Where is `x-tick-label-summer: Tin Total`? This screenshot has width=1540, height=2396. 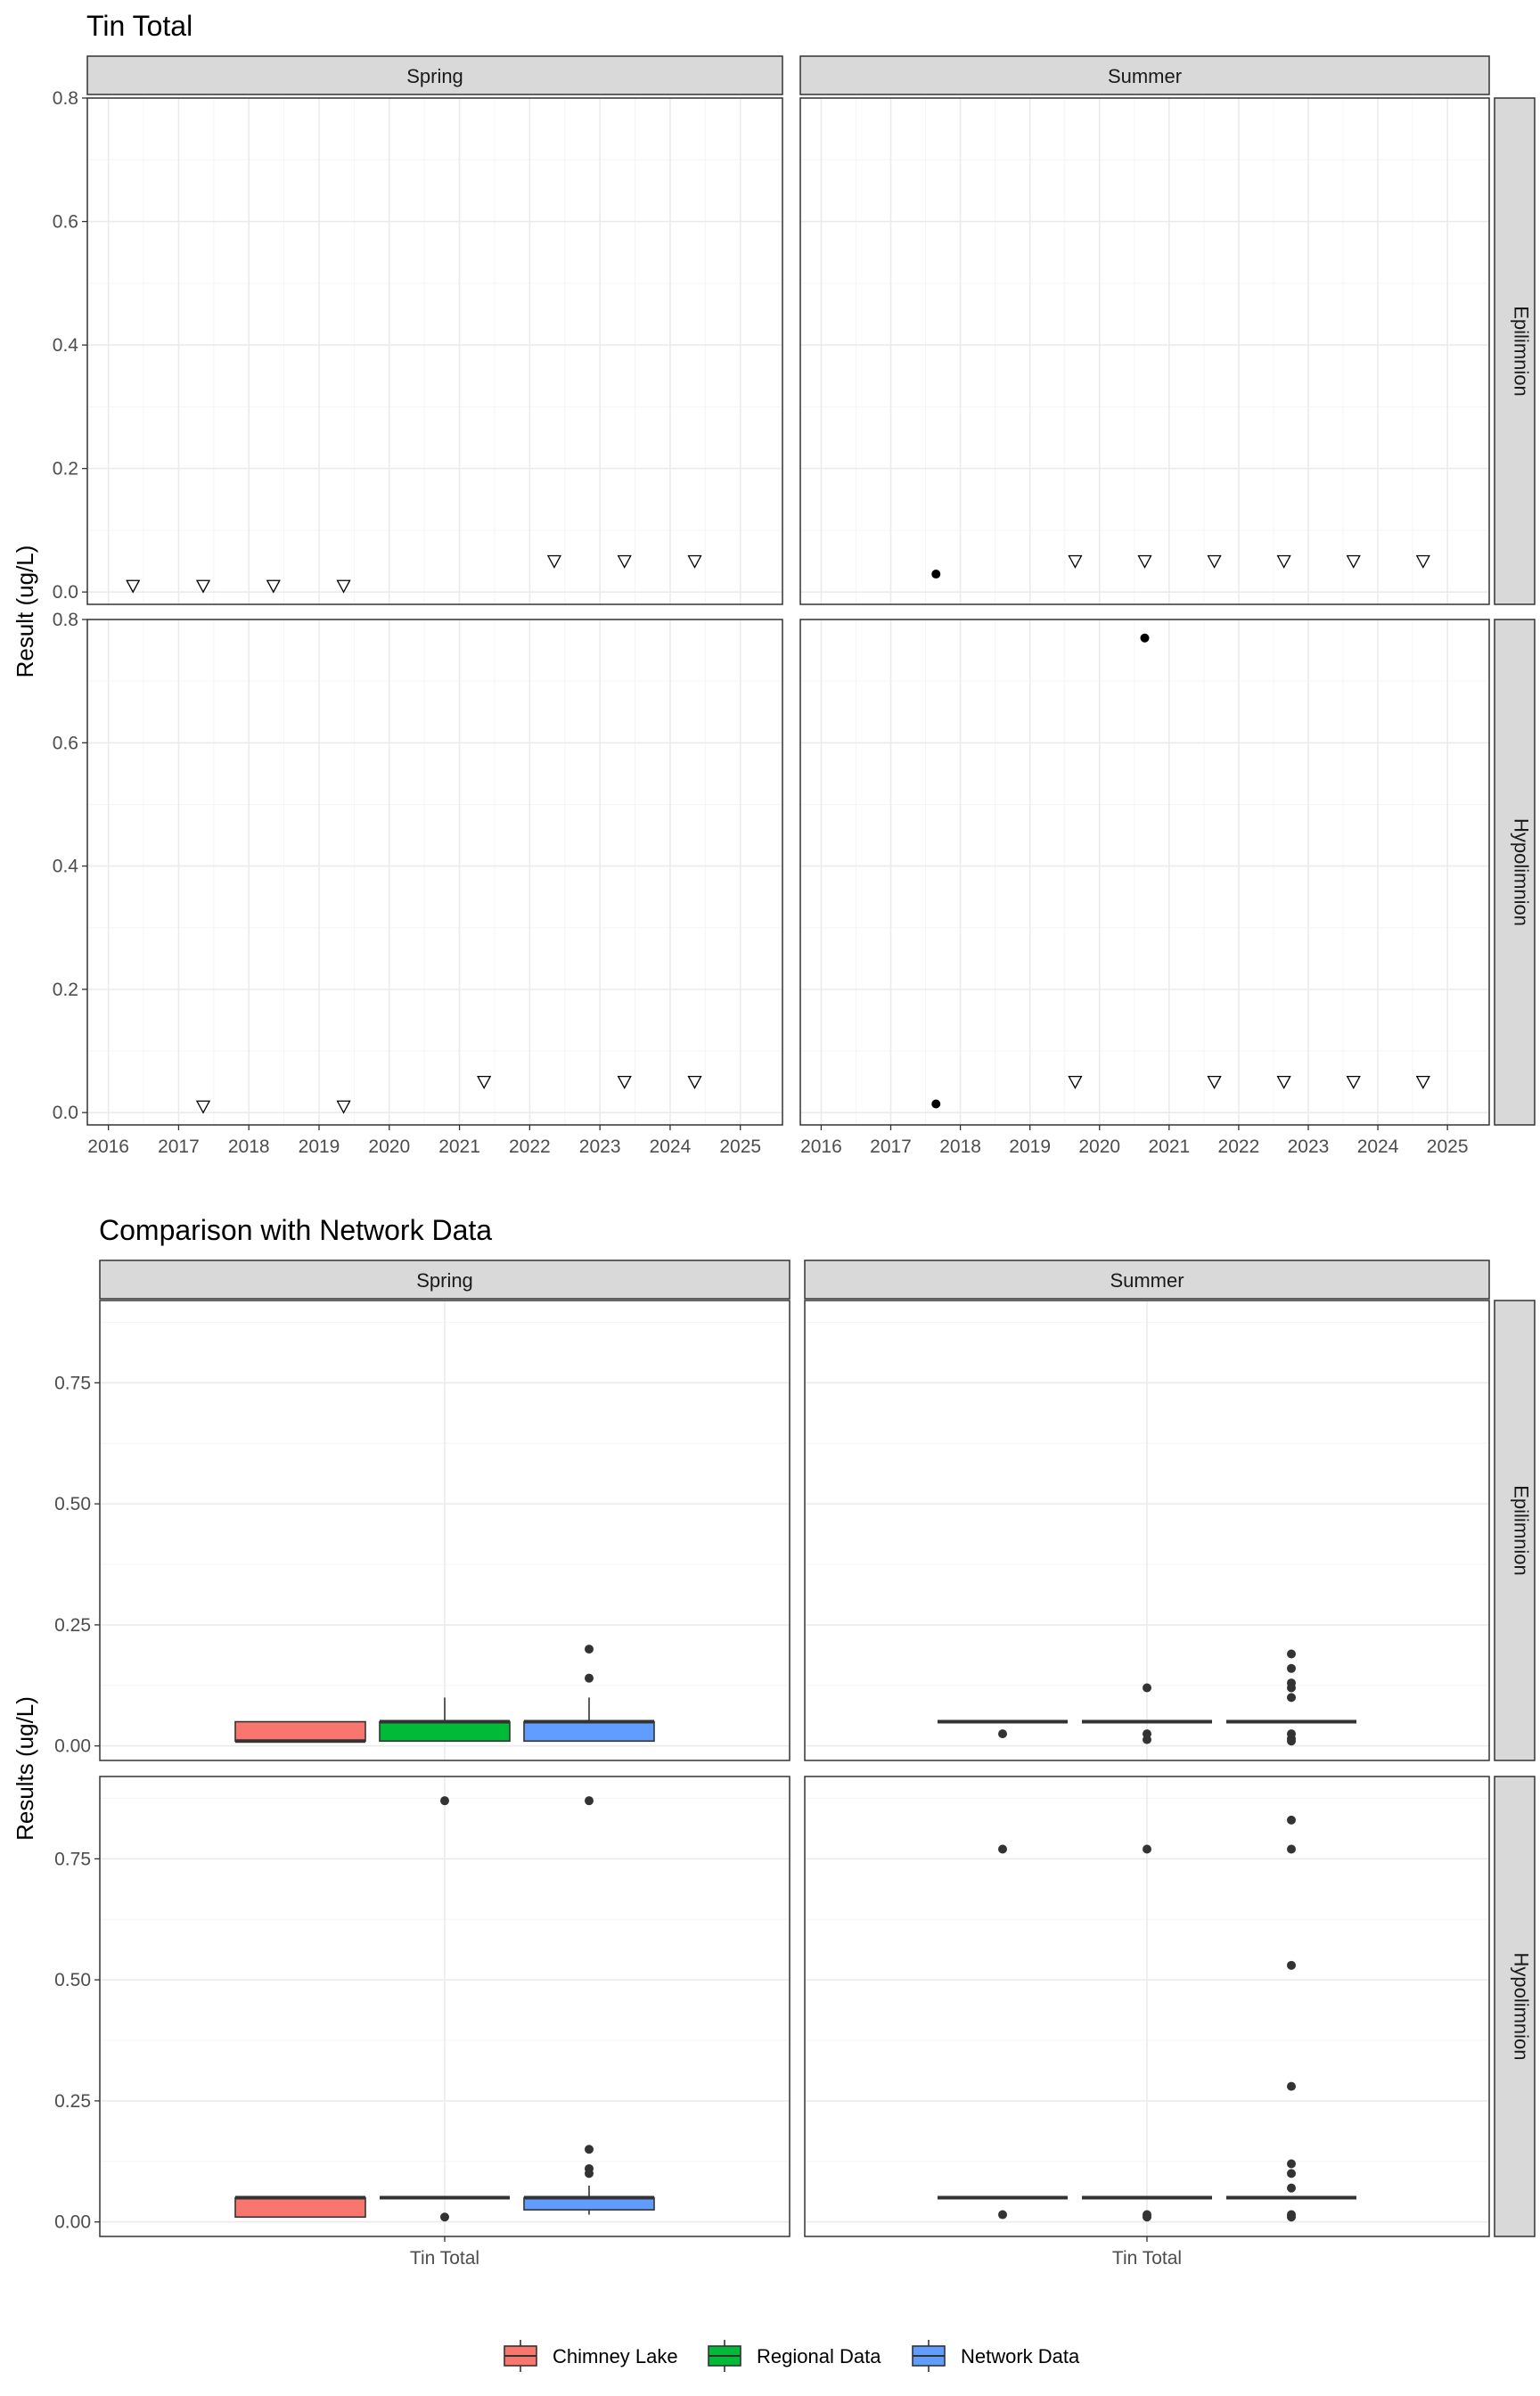
x-tick-label-summer: Tin Total is located at coordinates (1147, 2258).